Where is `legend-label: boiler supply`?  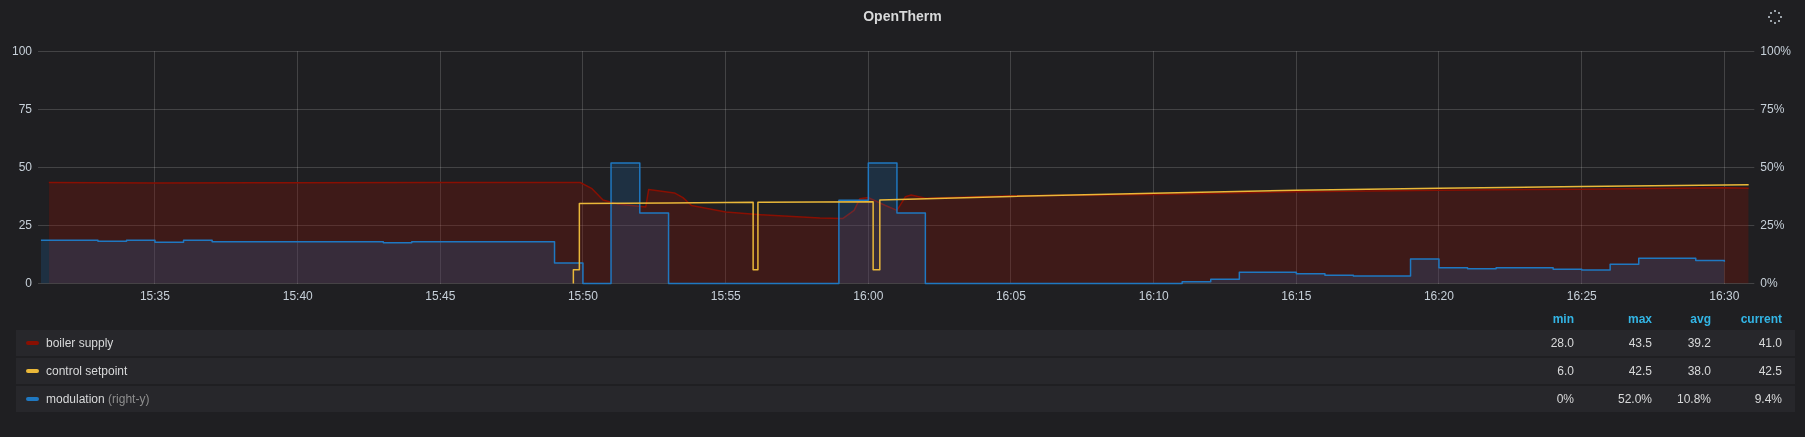
legend-label: boiler supply is located at coordinates (80, 343).